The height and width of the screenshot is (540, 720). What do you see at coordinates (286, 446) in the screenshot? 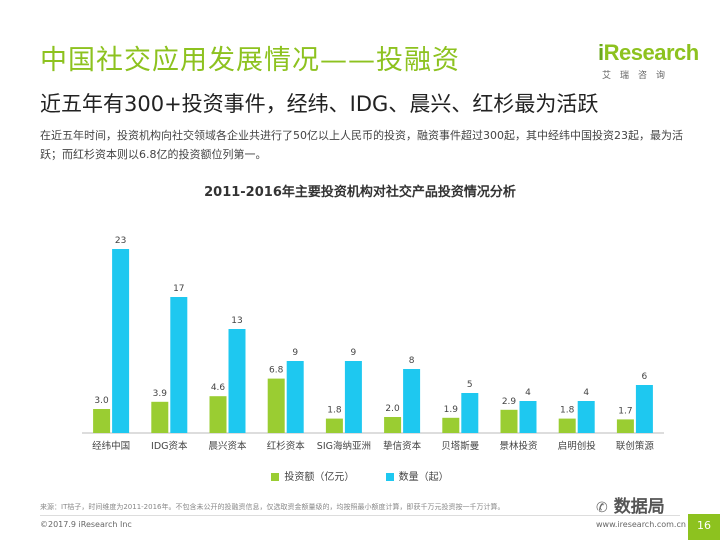
I see `x-tick-label-3: 红杉资本` at bounding box center [286, 446].